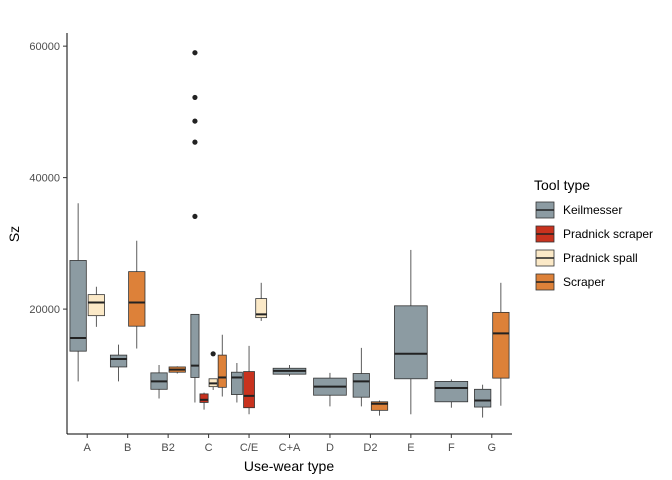 The image size is (672, 480). Describe the element at coordinates (289, 370) in the screenshot. I see `box-c-a-keilmesser` at that location.